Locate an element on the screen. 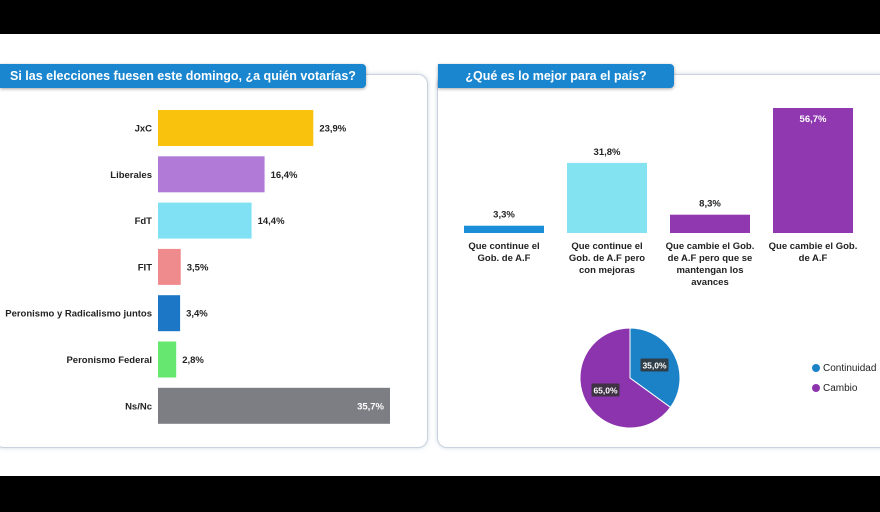 The width and height of the screenshot is (880, 512). right-panel-title: ¿Qué es lo mejor para el país? is located at coordinates (556, 76).